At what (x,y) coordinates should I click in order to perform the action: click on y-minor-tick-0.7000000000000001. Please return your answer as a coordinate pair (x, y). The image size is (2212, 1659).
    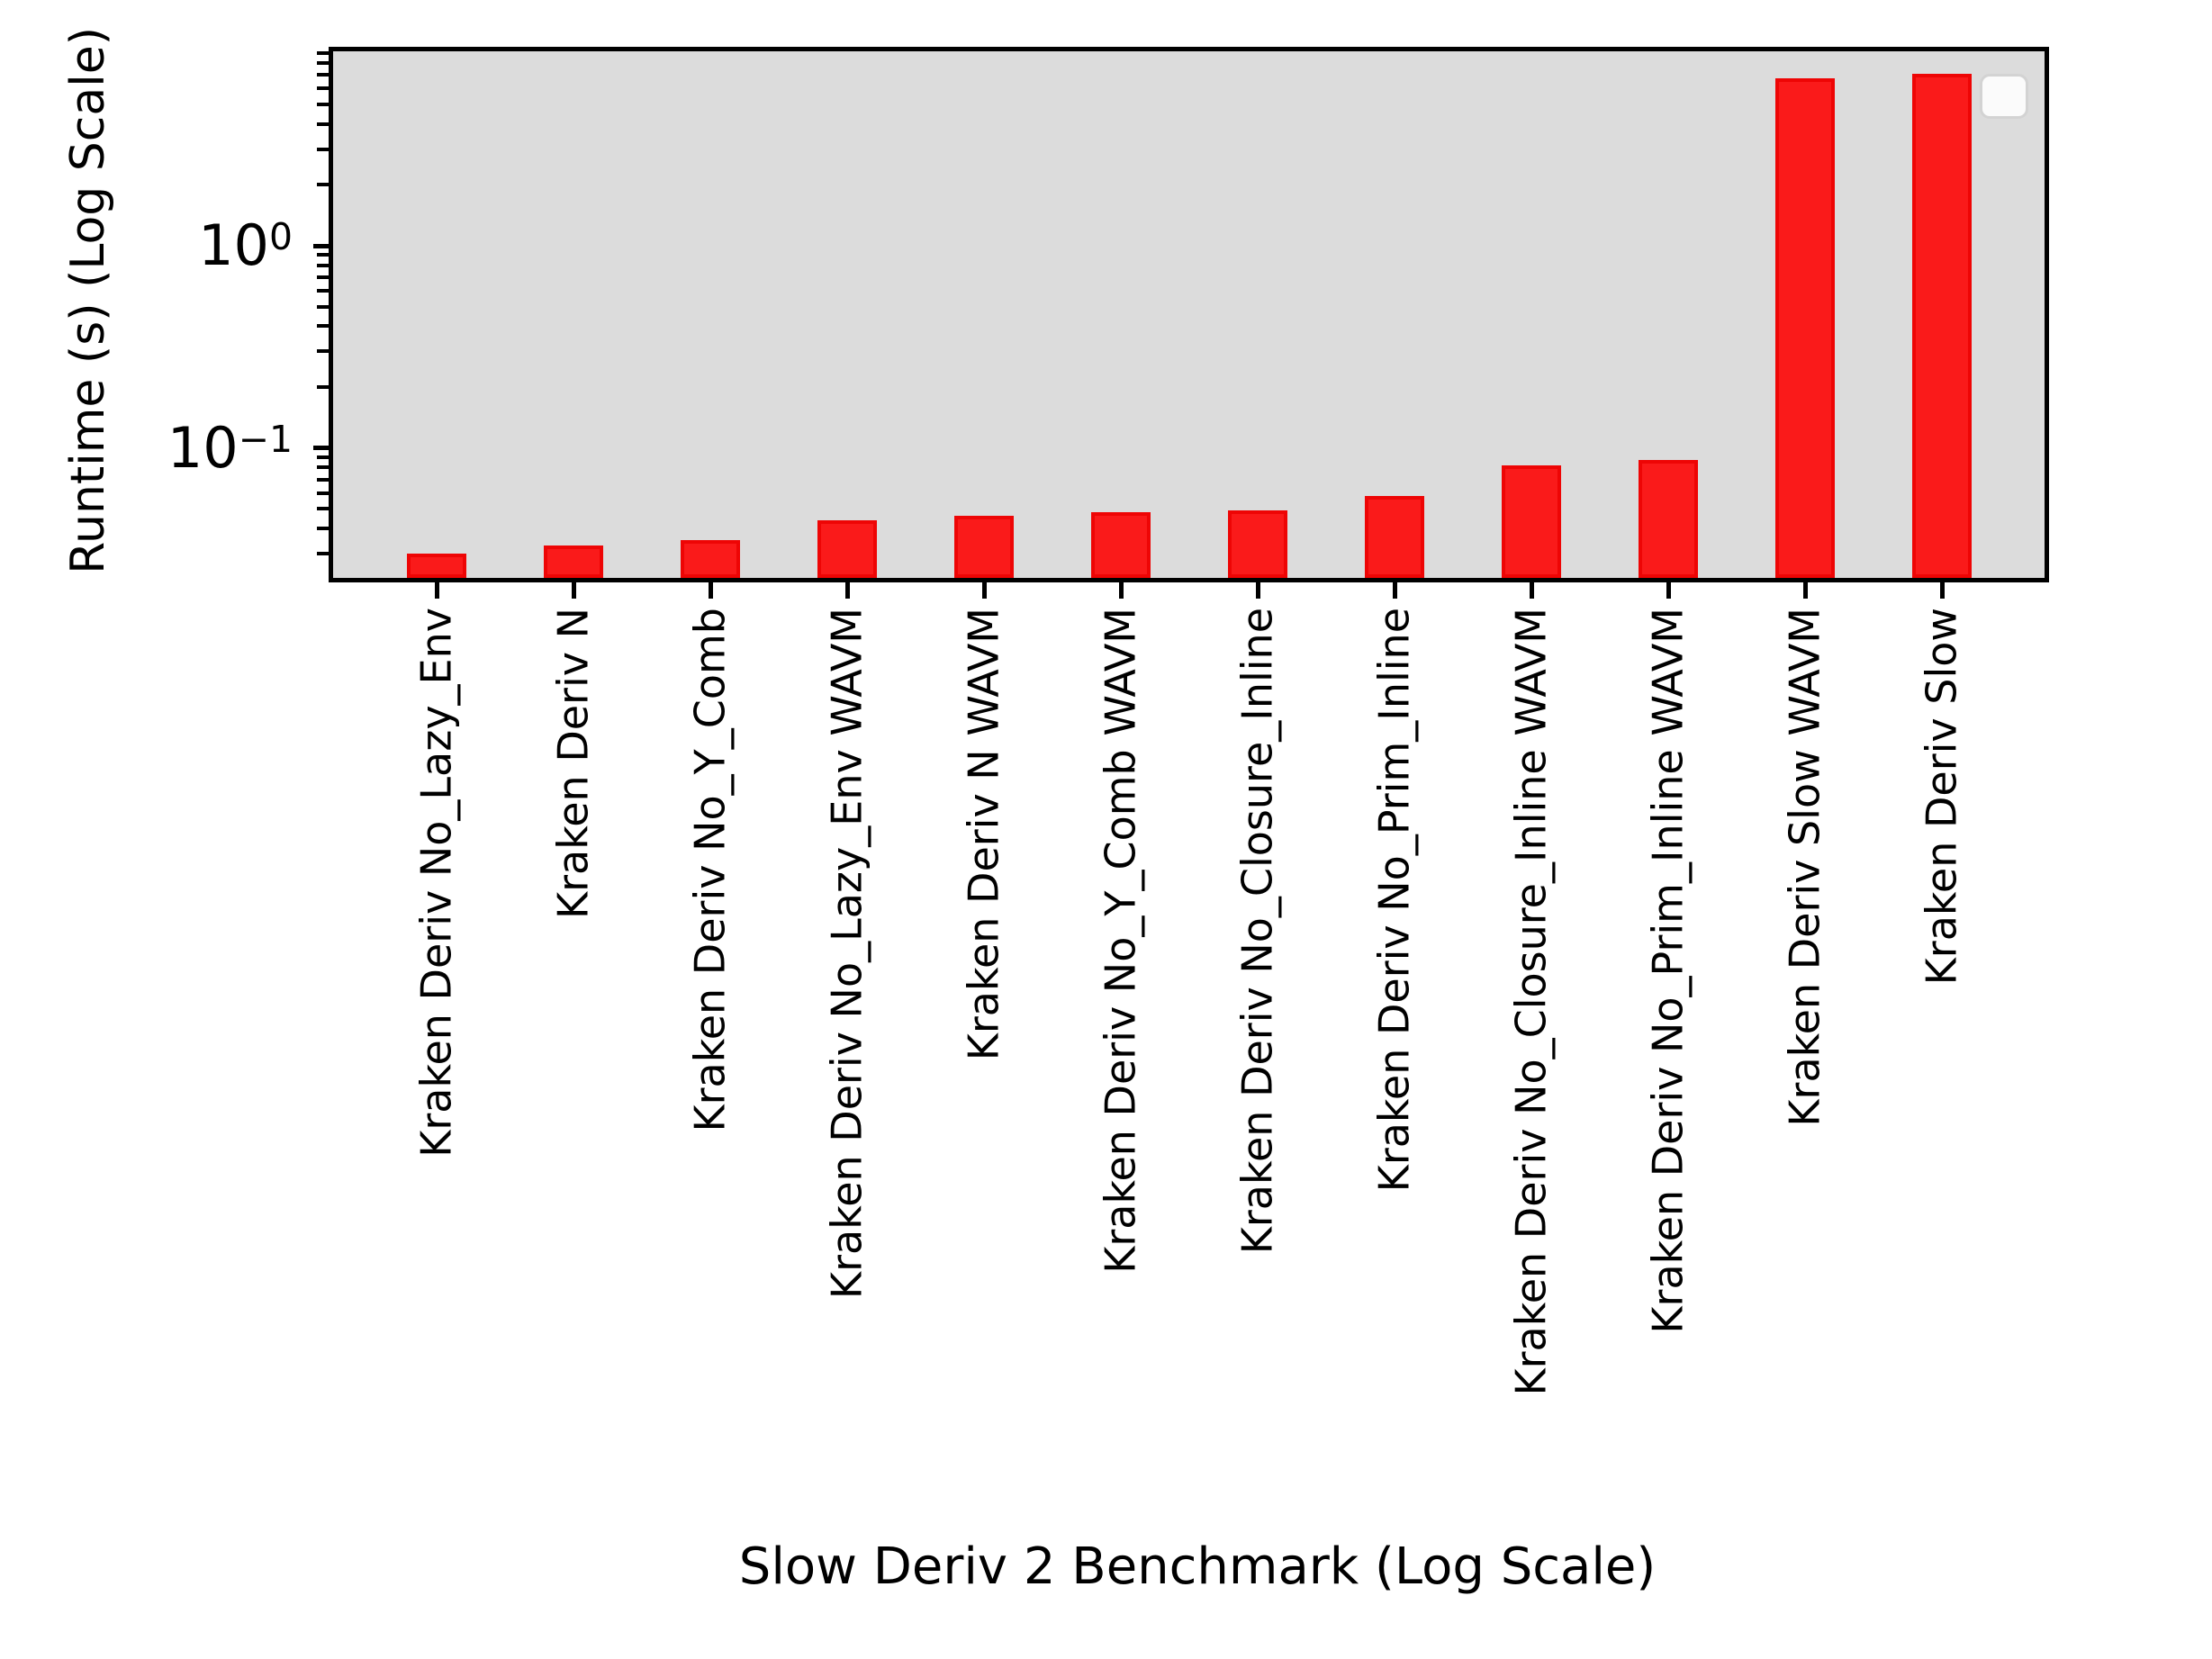
    Looking at the image, I should click on (323, 277).